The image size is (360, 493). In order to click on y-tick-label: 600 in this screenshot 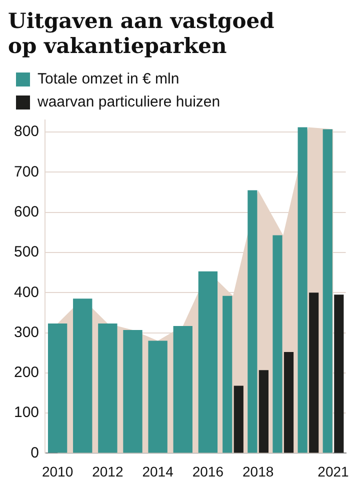, I will do `click(27, 211)`.